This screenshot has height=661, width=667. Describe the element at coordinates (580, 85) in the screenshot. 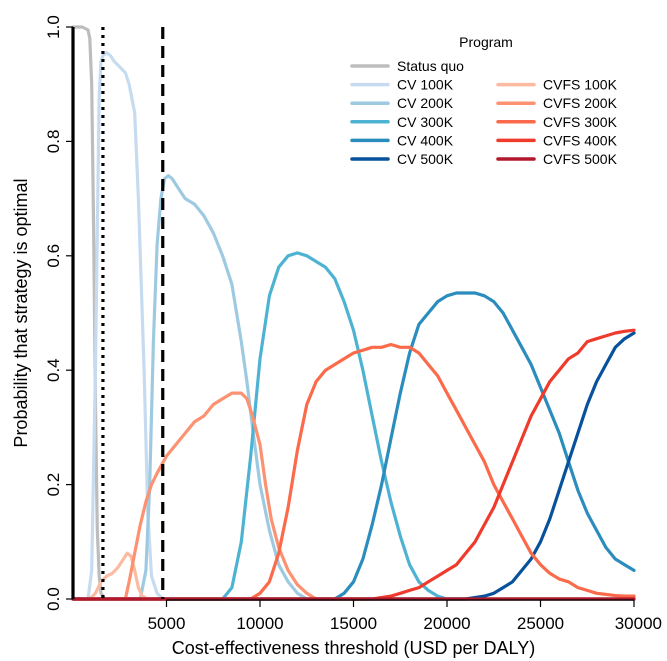

I see `legend-label-cvfs-100k: CVFS 100K` at that location.